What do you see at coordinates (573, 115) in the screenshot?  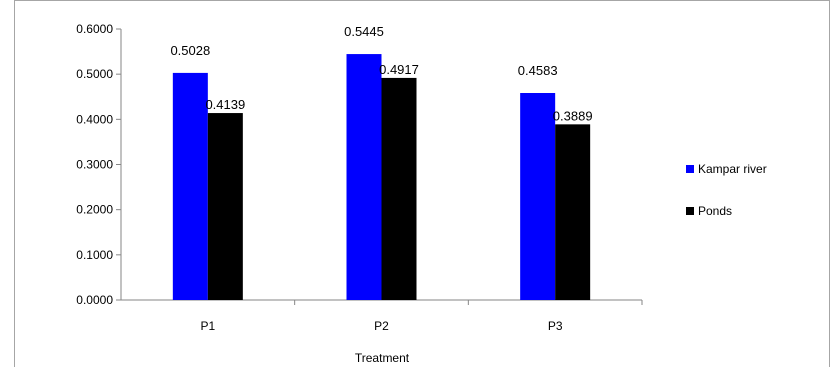 I see `data-label: 0.3889` at bounding box center [573, 115].